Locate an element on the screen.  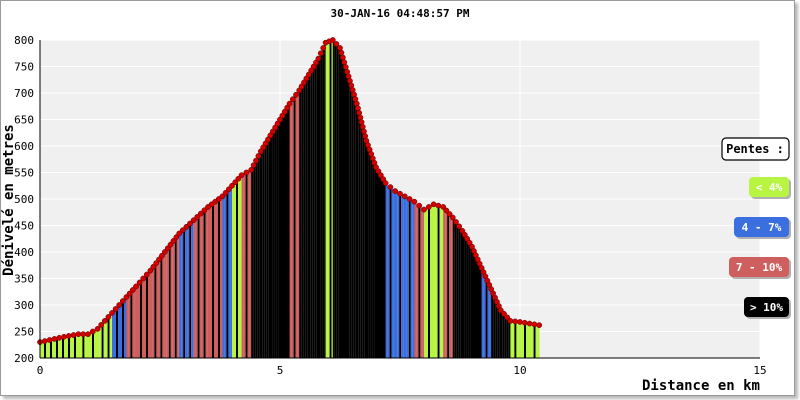
legend-title-box is located at coordinates (755, 149).